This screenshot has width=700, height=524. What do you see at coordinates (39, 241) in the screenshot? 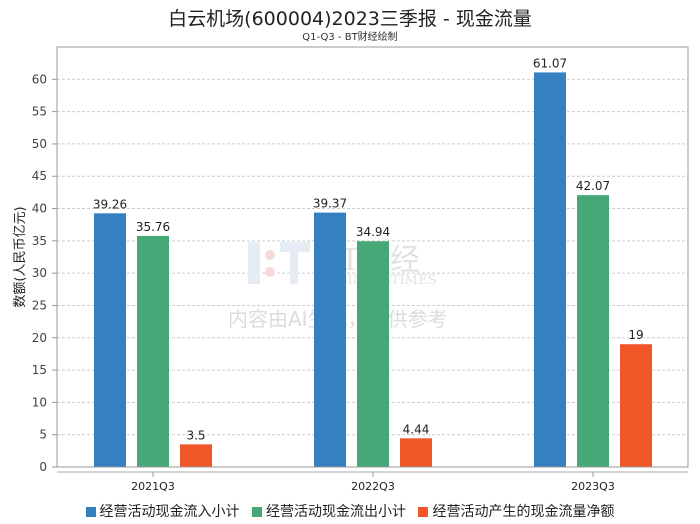
I see `y-tick-label: 35` at bounding box center [39, 241].